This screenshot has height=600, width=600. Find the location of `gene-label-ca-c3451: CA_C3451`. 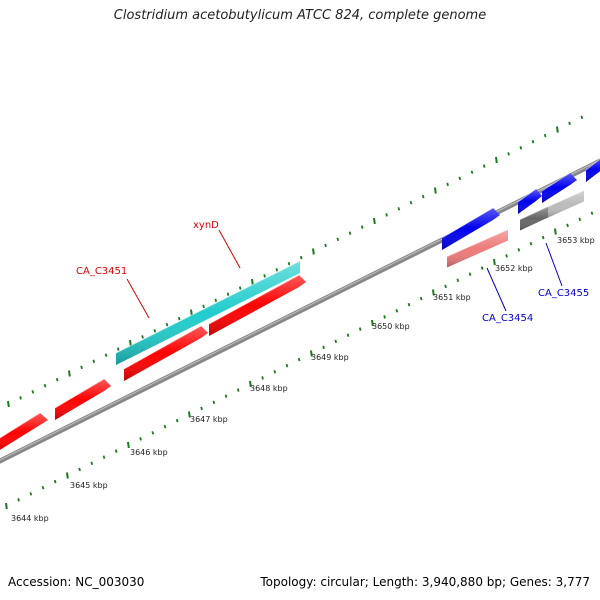

gene-label-ca-c3451: CA_C3451 is located at coordinates (113, 292).